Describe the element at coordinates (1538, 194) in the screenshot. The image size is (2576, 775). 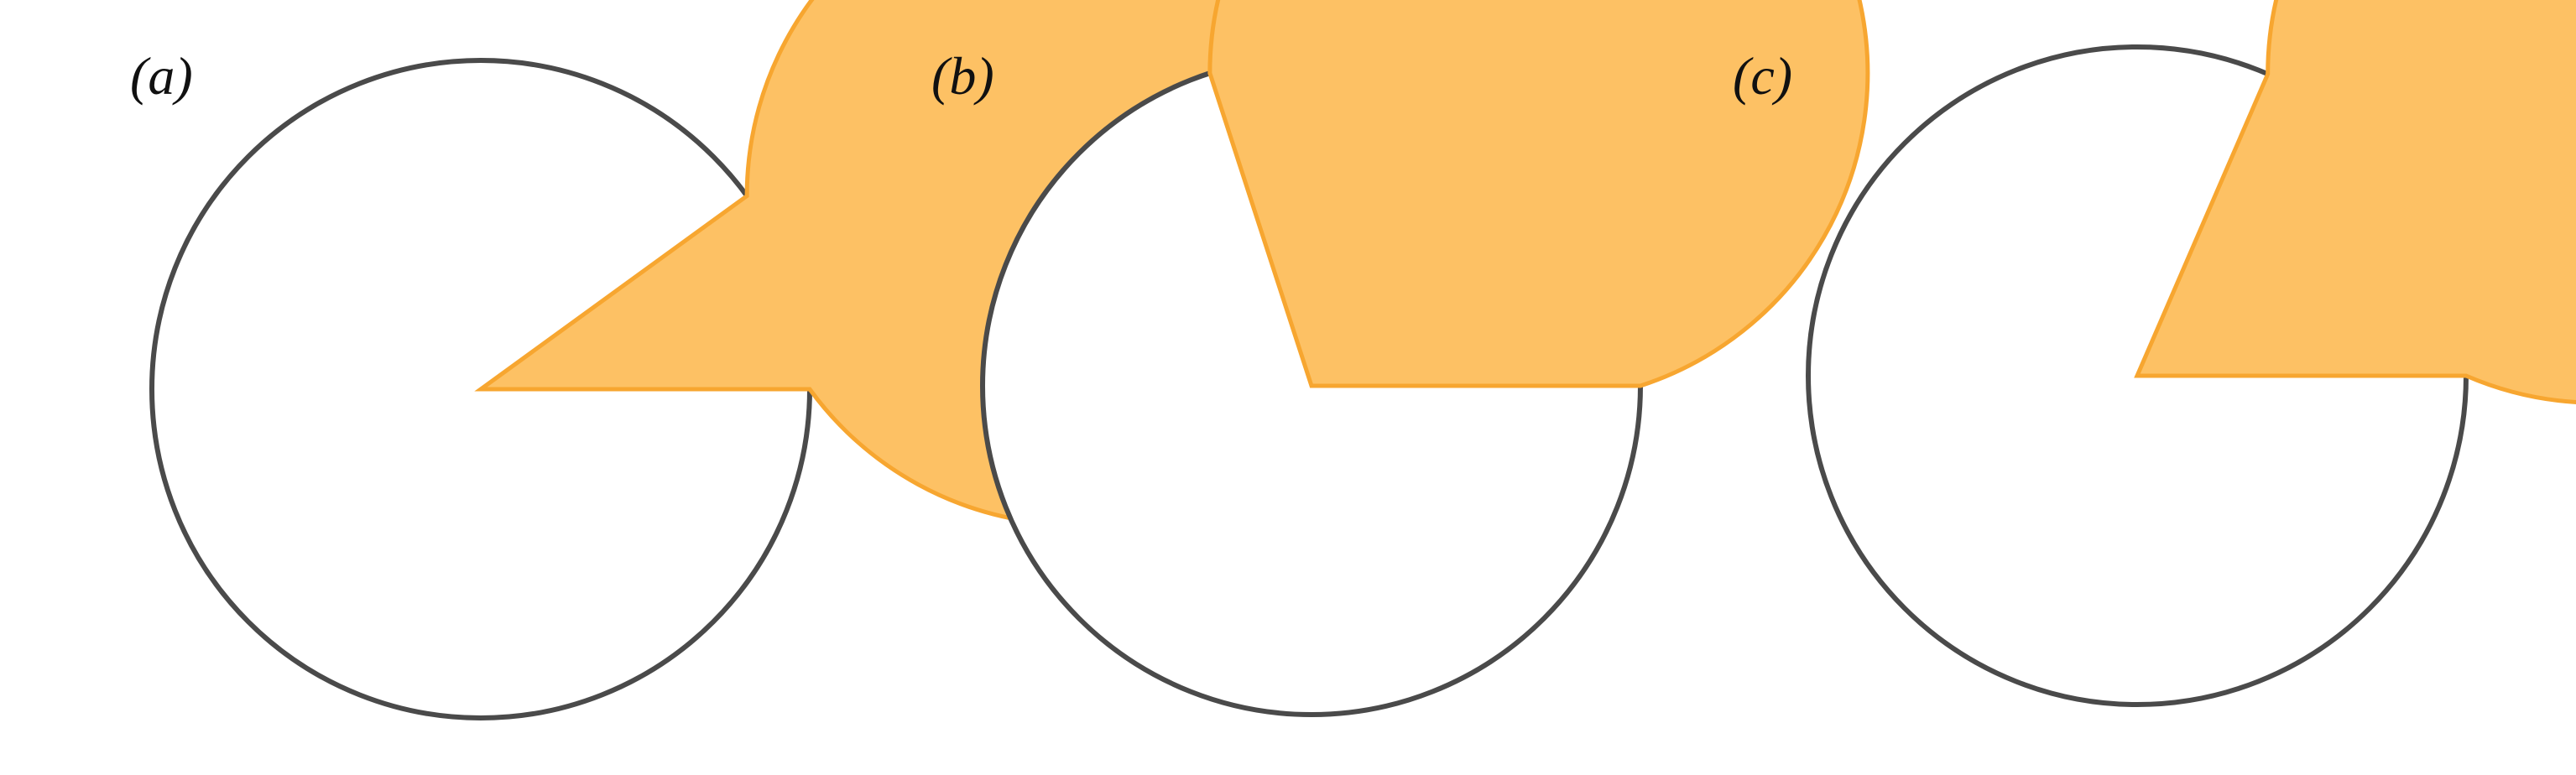
I see `filled-sector-b` at that location.